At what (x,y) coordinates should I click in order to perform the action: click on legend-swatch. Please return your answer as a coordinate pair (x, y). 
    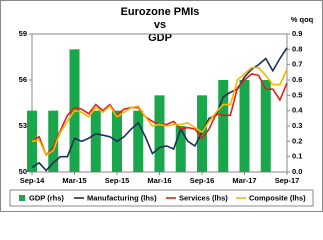
    Looking at the image, I should click on (22, 198).